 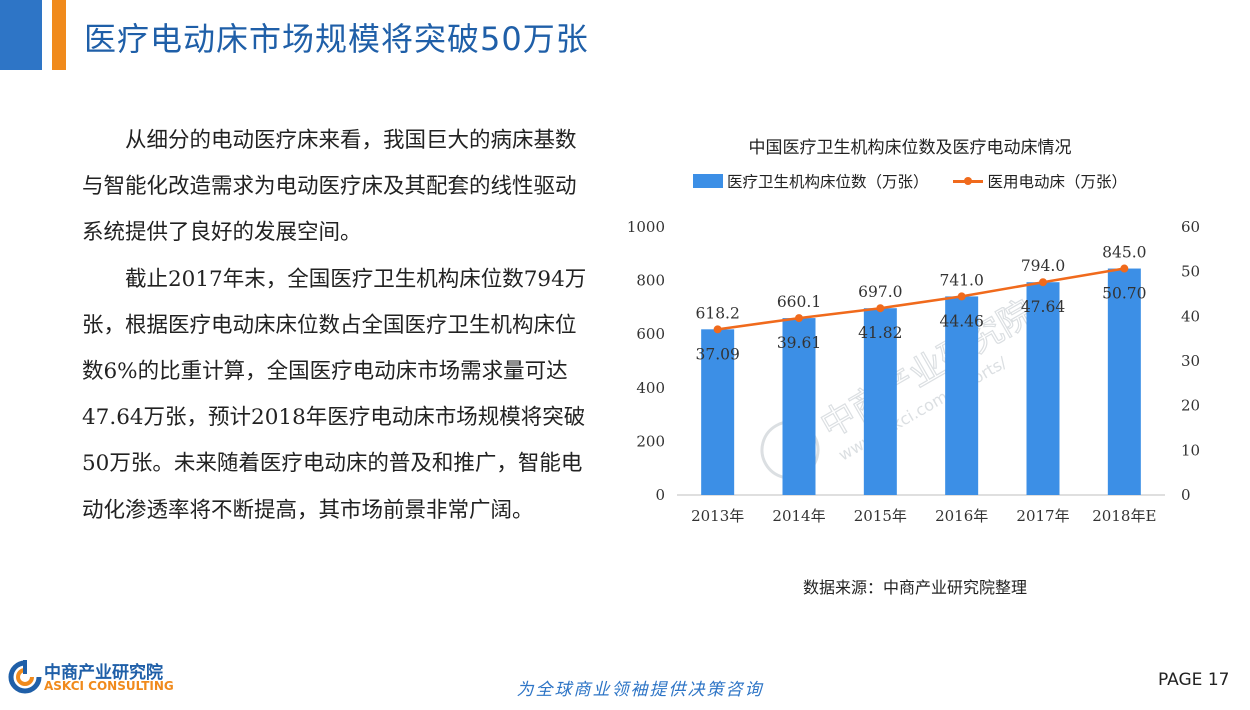 I want to click on chart-legend: 医疗卫生机构床位数（万张） 医用电动床（万张）, so click(x=910, y=181).